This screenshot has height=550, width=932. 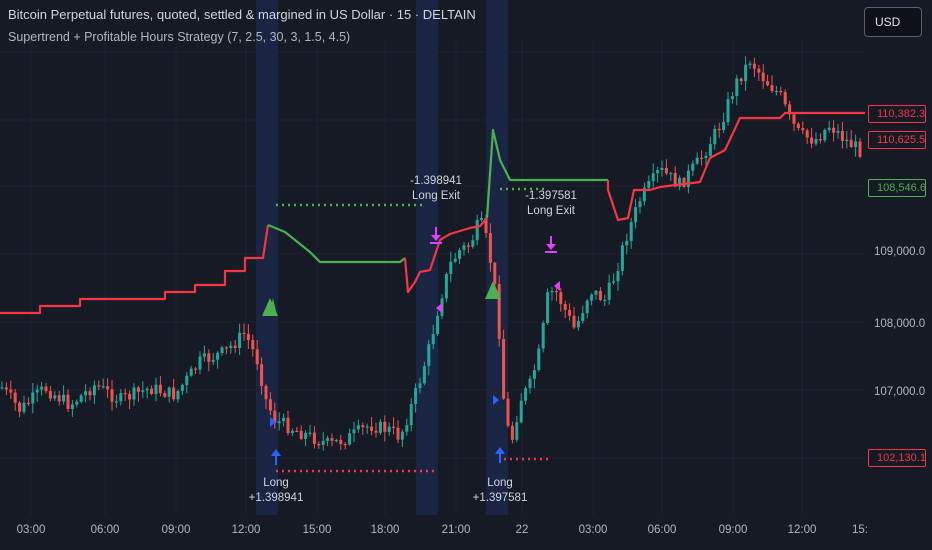 What do you see at coordinates (500, 491) in the screenshot?
I see `entry-label: Long +1.397581` at bounding box center [500, 491].